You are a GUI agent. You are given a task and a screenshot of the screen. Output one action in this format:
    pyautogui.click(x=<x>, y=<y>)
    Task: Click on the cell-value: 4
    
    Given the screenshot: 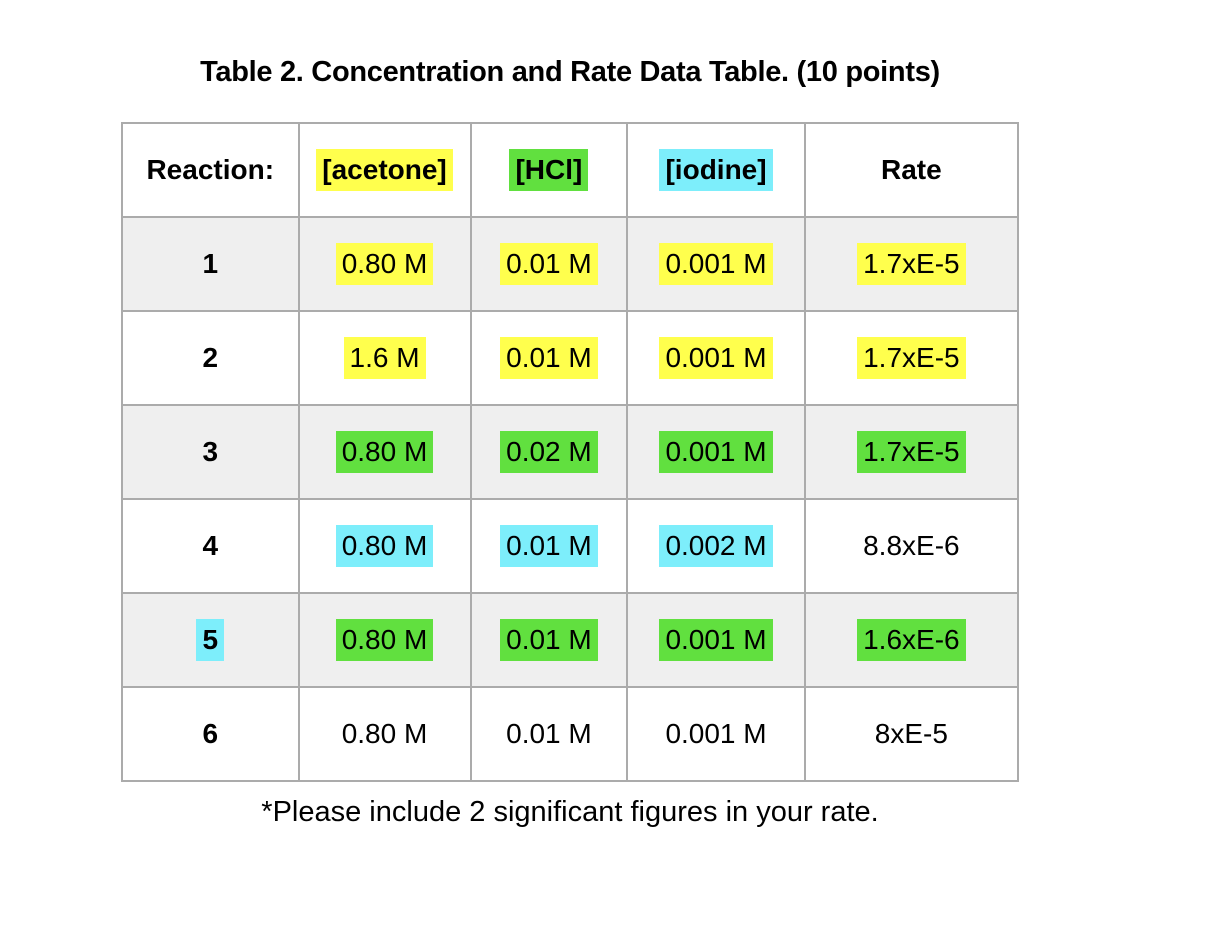 What is the action you would take?
    pyautogui.click(x=210, y=545)
    